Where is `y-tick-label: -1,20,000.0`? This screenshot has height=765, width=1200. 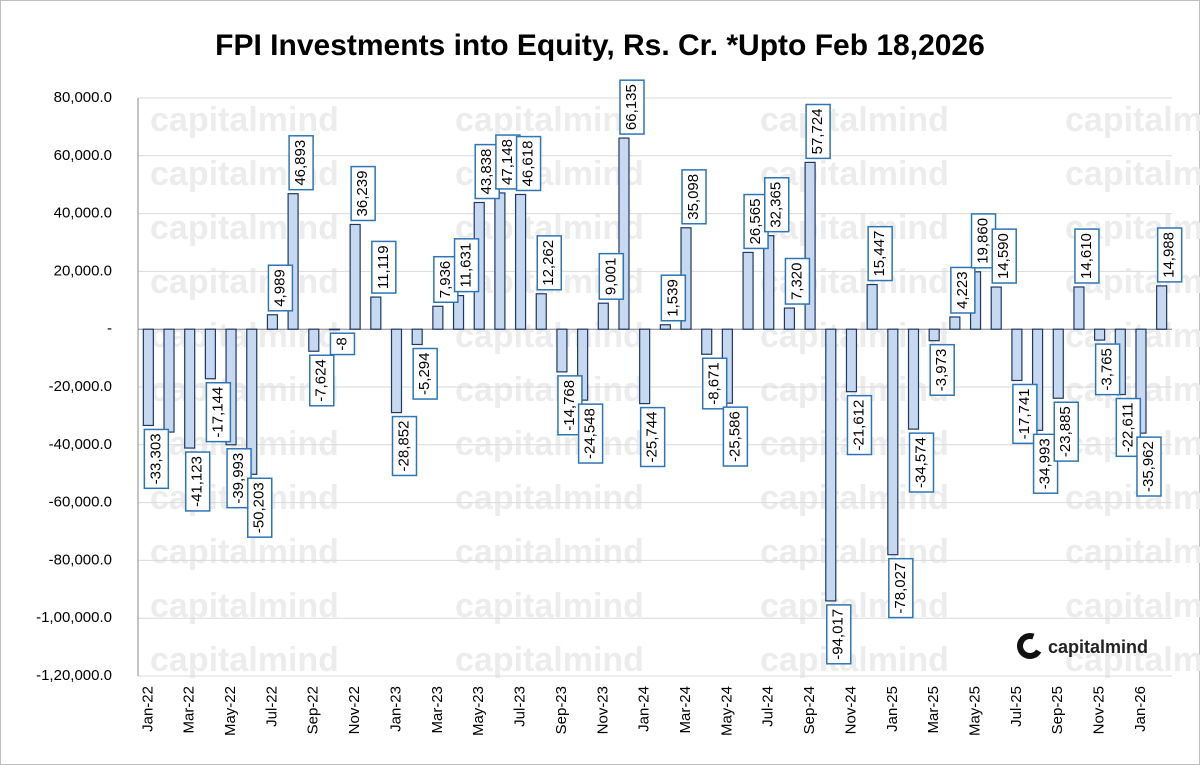 y-tick-label: -1,20,000.0 is located at coordinates (74, 675).